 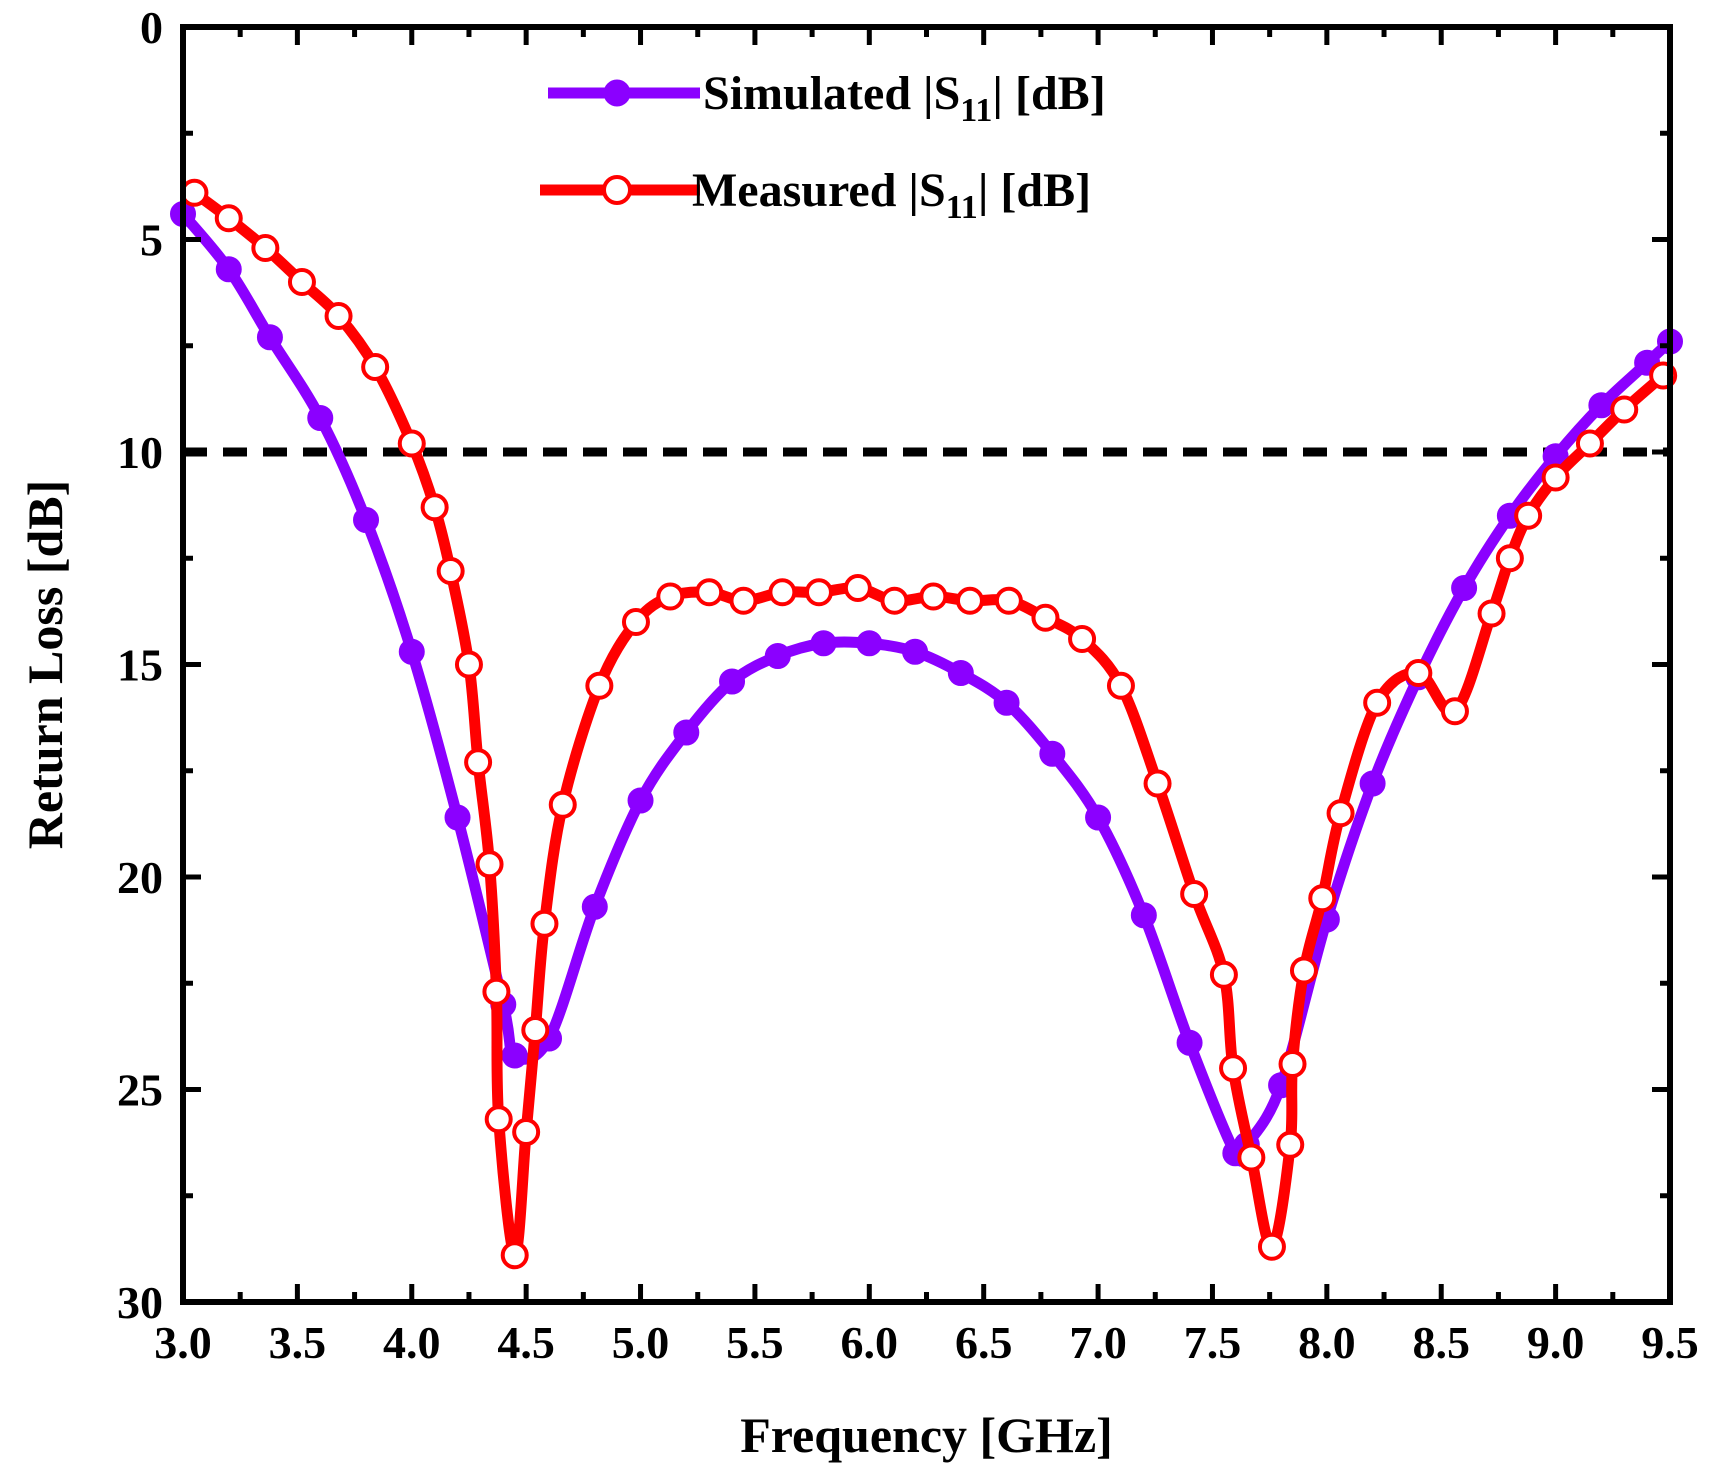 I want to click on x-tick-label: 7.0, so click(x=1098, y=1342).